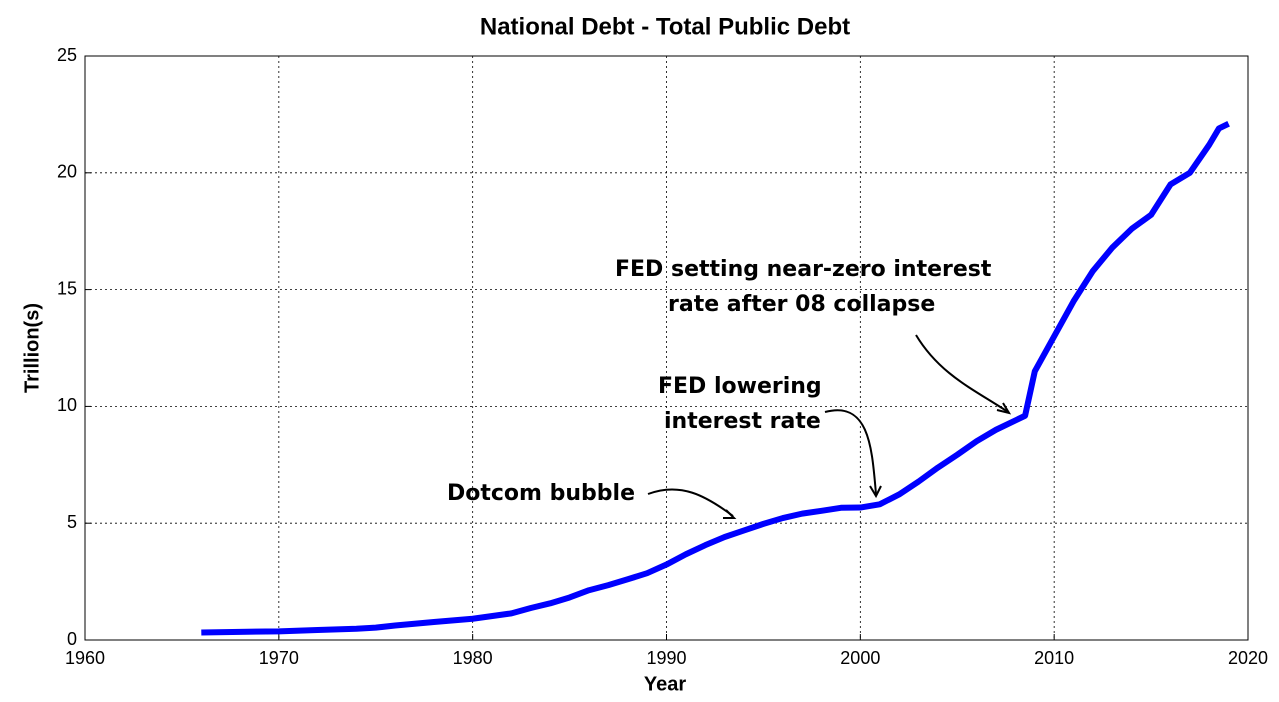 This screenshot has width=1279, height=702. Describe the element at coordinates (67, 405) in the screenshot. I see `y-tick-label: 10` at that location.